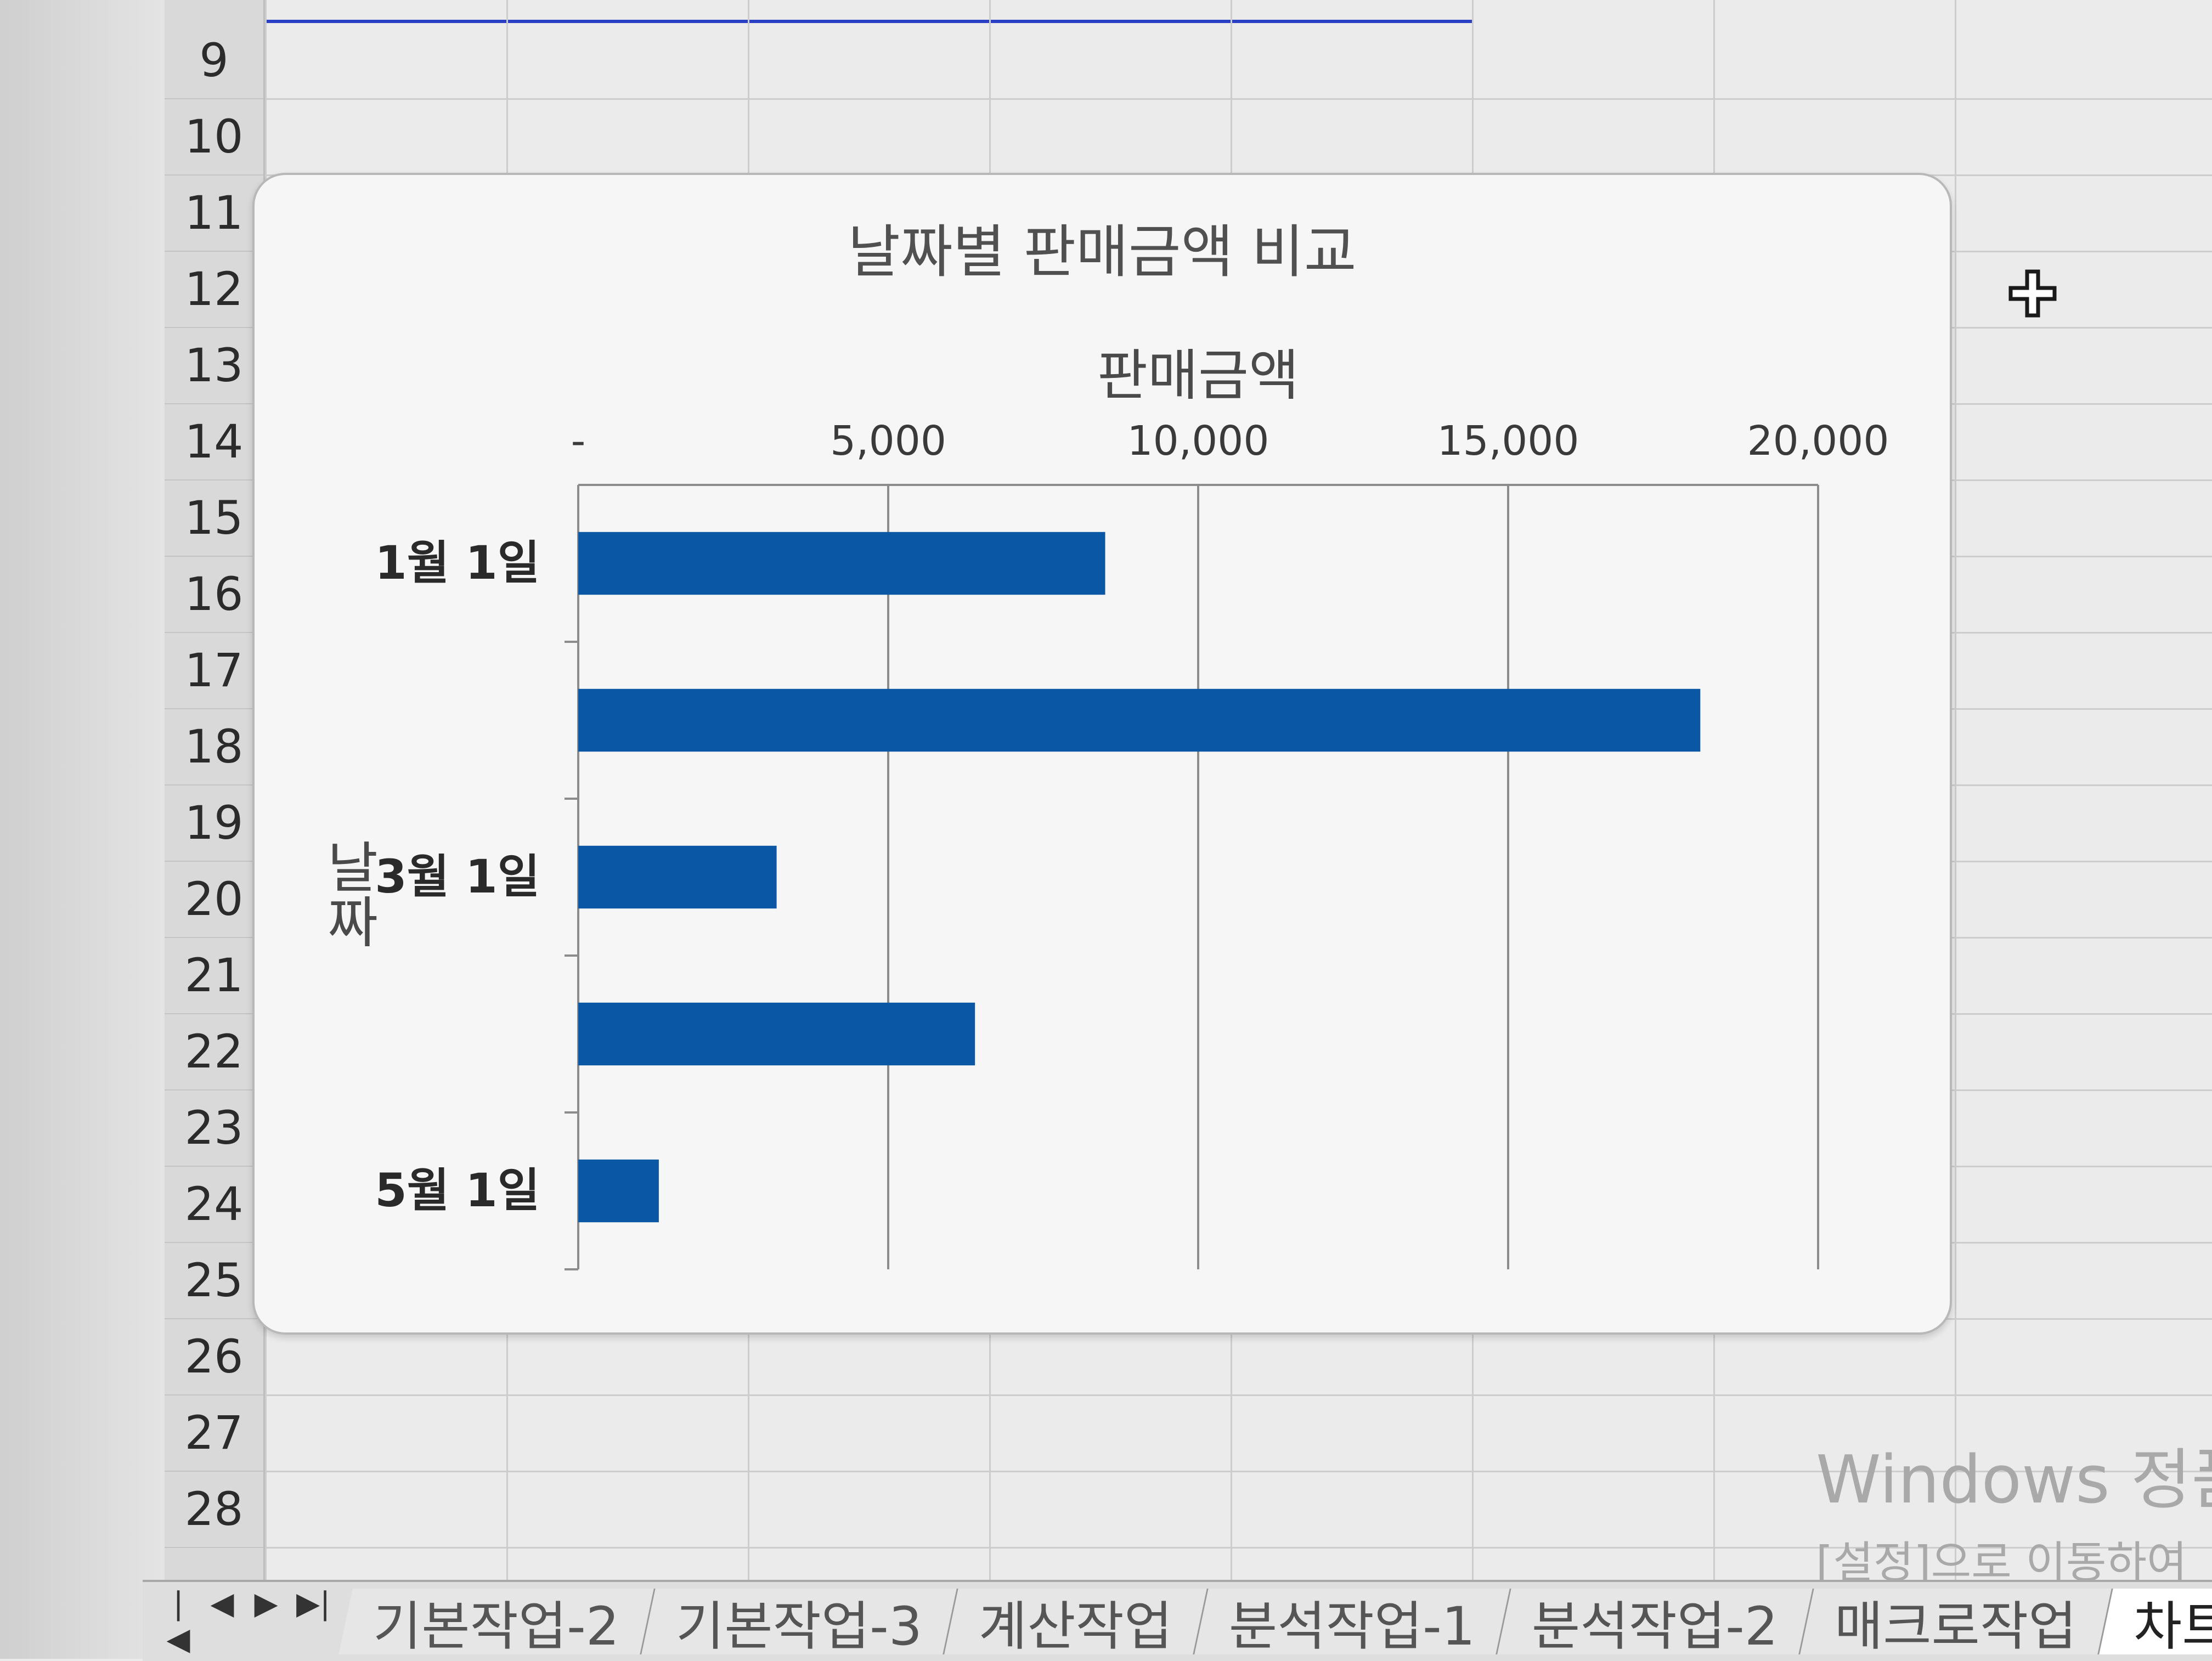 This screenshot has width=2212, height=1661. Describe the element at coordinates (222, 1604) in the screenshot. I see `sheet-nav-button: ◀` at that location.